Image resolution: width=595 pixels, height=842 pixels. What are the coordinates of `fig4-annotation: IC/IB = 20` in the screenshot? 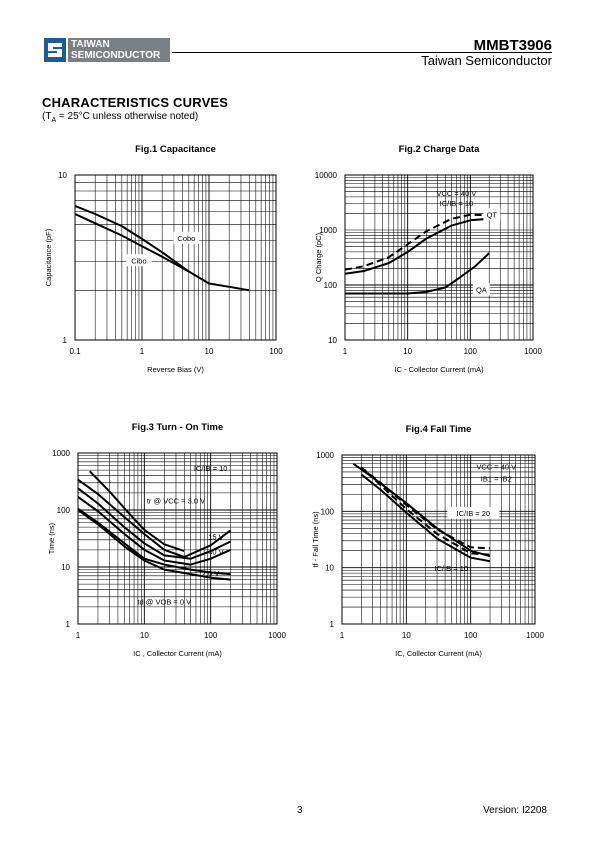 It's located at (474, 513).